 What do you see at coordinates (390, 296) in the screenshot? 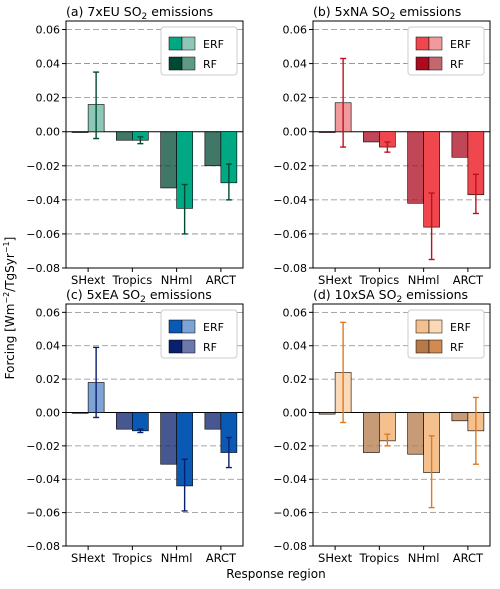
I see `panel-title: (d) 10xSA SO2 emissions` at bounding box center [390, 296].